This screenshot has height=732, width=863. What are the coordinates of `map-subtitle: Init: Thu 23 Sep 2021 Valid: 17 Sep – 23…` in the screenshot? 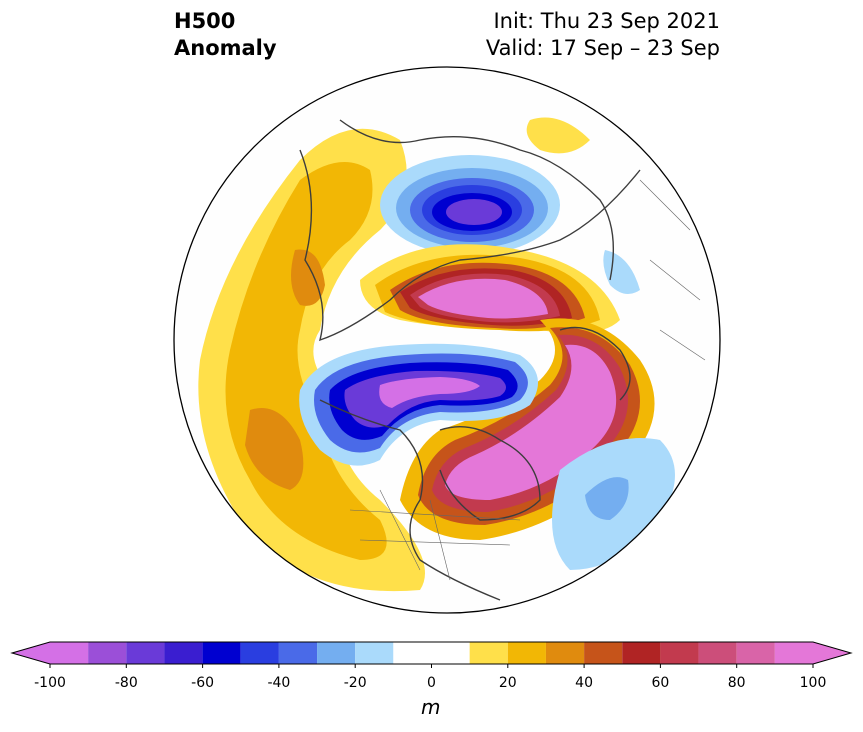 It's located at (603, 35).